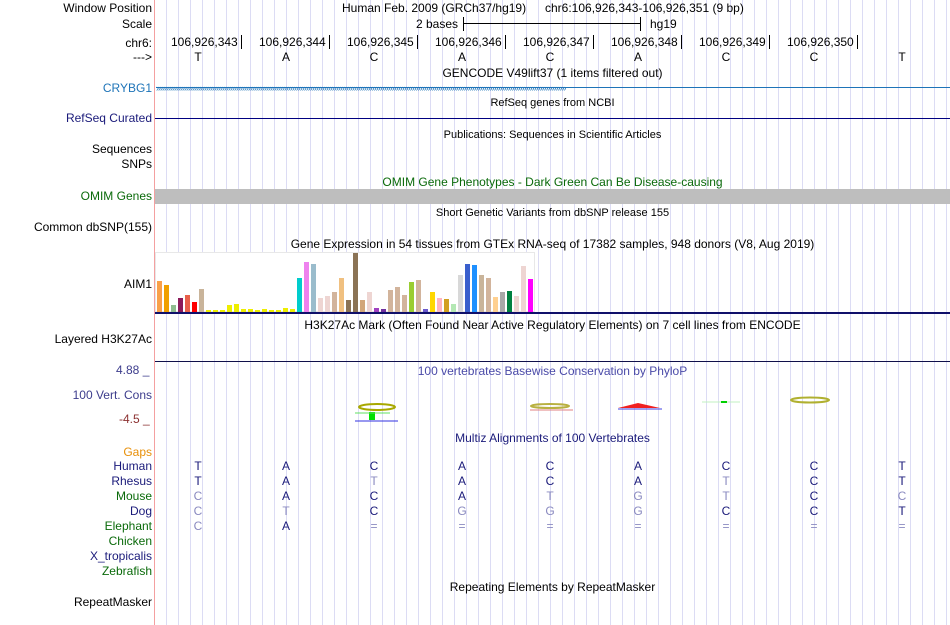 The image size is (950, 625). Describe the element at coordinates (140, 511) in the screenshot. I see `species-label: Dog` at that location.